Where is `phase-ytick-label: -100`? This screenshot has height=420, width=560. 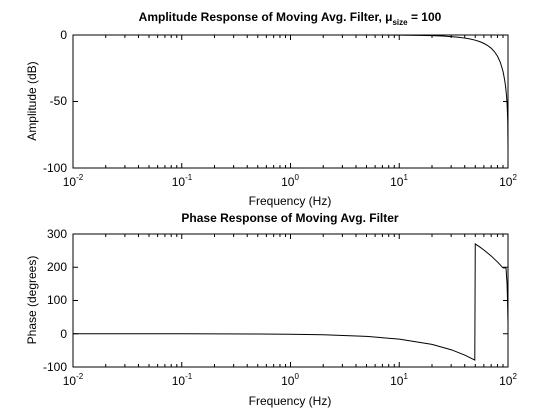 phase-ytick-label: -100 is located at coordinates (55, 367).